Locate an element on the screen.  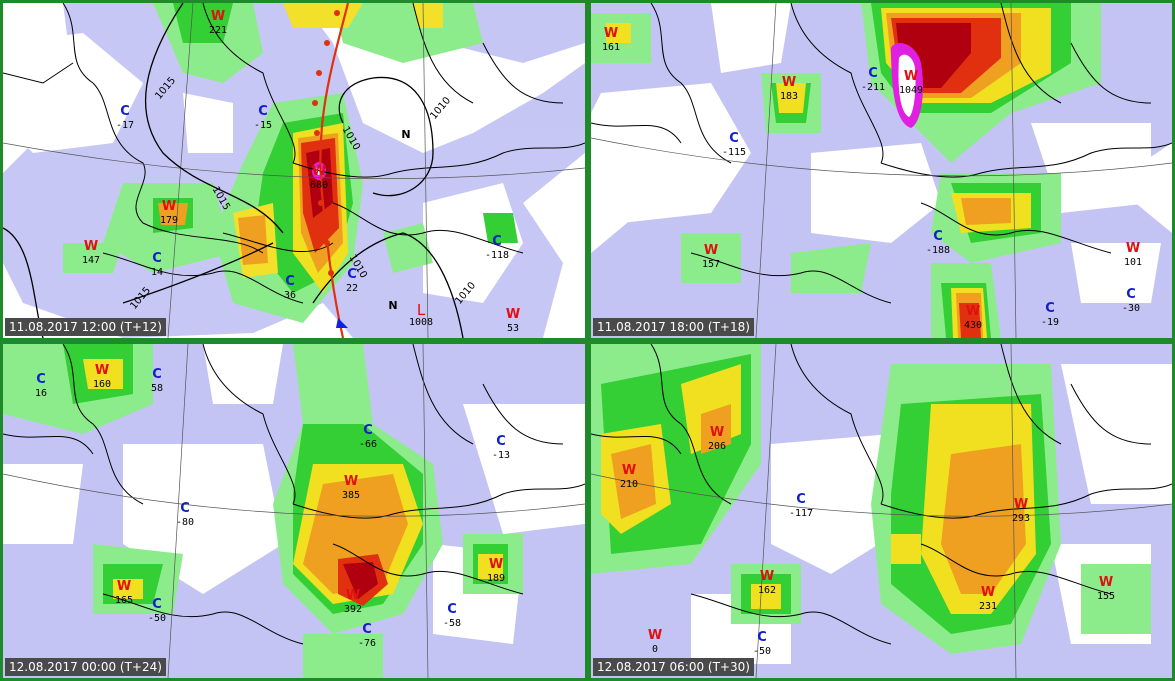
marker-value: 0 is located at coordinates (655, 649).